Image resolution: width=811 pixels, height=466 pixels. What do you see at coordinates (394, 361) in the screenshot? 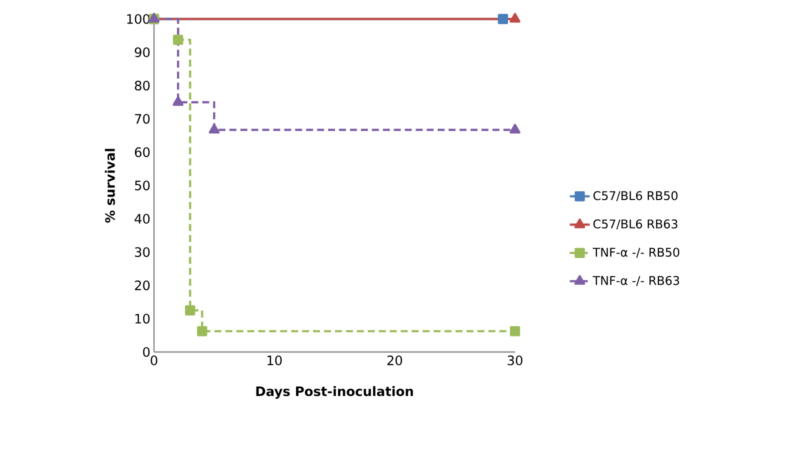
I see `x-tick-label: 20` at bounding box center [394, 361].